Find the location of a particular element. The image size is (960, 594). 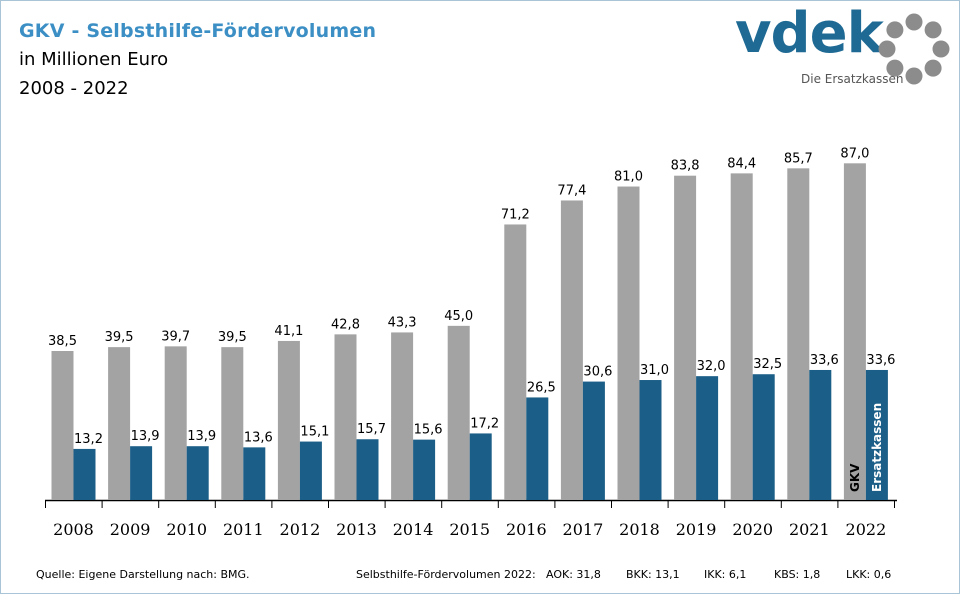

data-label: 30,6 is located at coordinates (597, 372).